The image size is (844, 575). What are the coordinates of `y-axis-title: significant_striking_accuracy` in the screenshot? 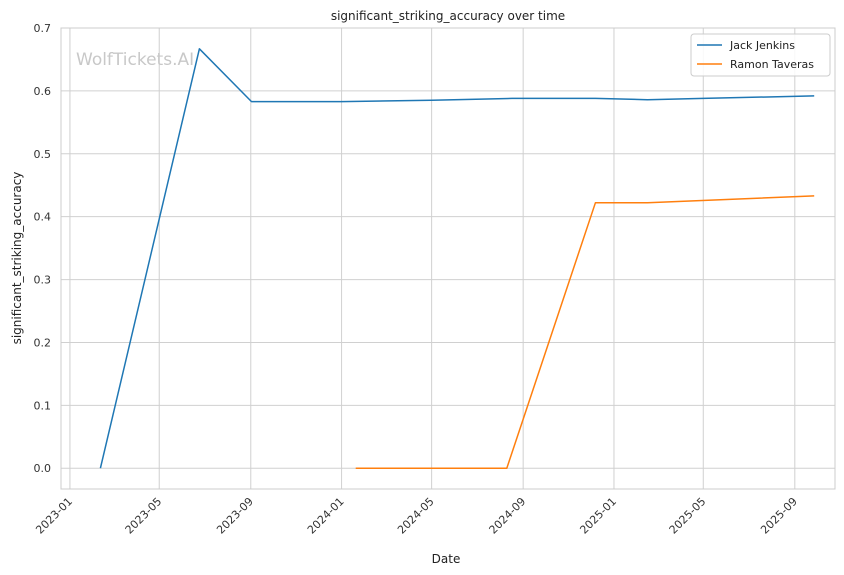 It's located at (17, 258).